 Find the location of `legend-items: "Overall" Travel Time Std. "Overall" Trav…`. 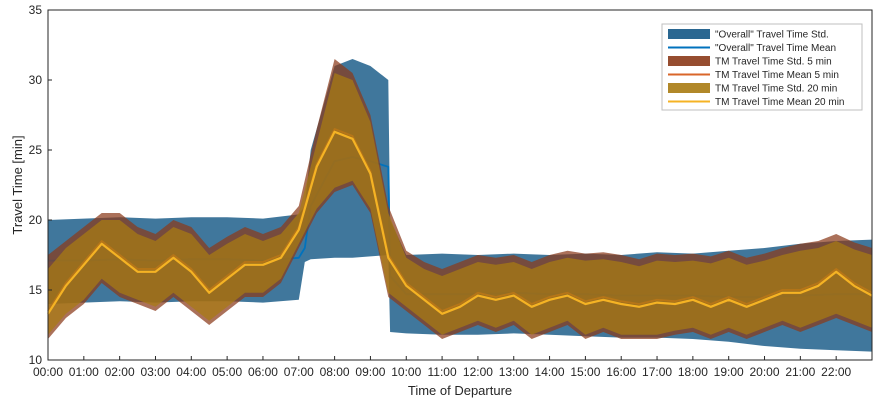

legend-items: "Overall" Travel Time Std. "Overall" Trav… is located at coordinates (756, 68).